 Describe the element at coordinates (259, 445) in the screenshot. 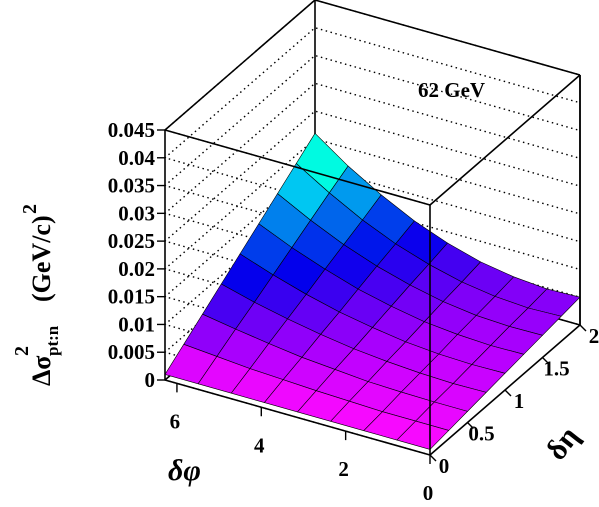

I see `x-tick-label: 4` at that location.